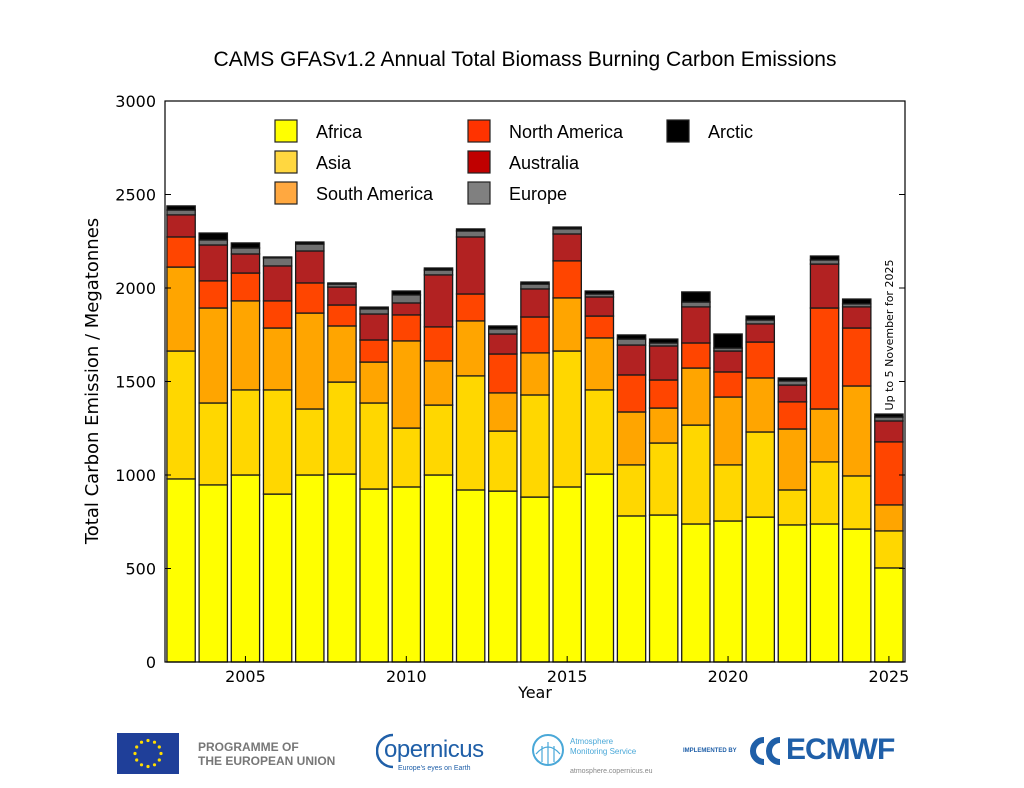 This screenshot has height=788, width=1024. Describe the element at coordinates (544, 163) in the screenshot. I see `legend-label: Australia` at that location.